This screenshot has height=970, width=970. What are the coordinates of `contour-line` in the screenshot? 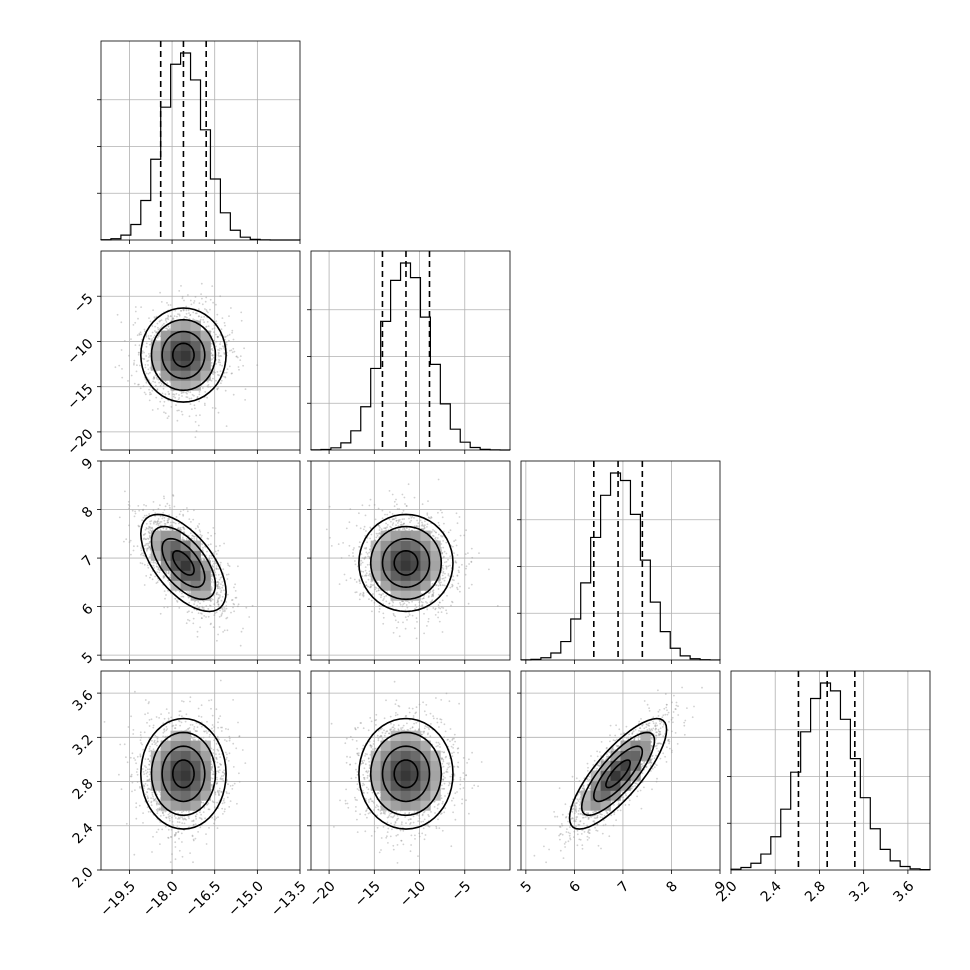 It's located at (183, 355).